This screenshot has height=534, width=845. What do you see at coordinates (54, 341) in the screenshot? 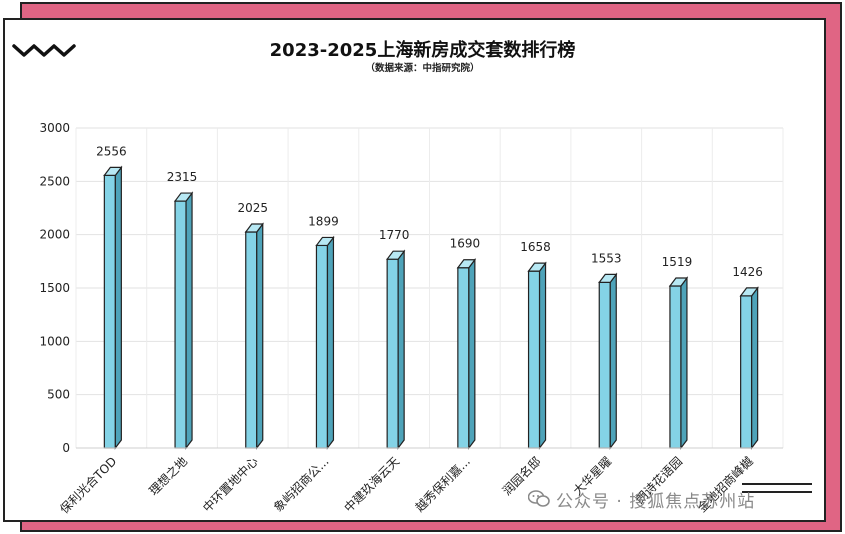
I see `y-tick-label: 1000` at bounding box center [54, 341].